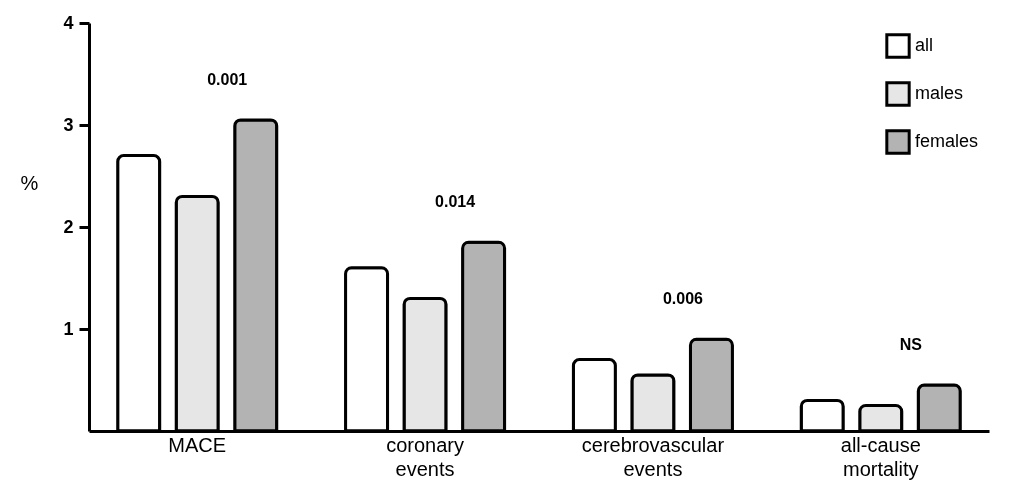 The height and width of the screenshot is (498, 1019). Describe the element at coordinates (227, 79) in the screenshot. I see `annotation: 0.001` at that location.